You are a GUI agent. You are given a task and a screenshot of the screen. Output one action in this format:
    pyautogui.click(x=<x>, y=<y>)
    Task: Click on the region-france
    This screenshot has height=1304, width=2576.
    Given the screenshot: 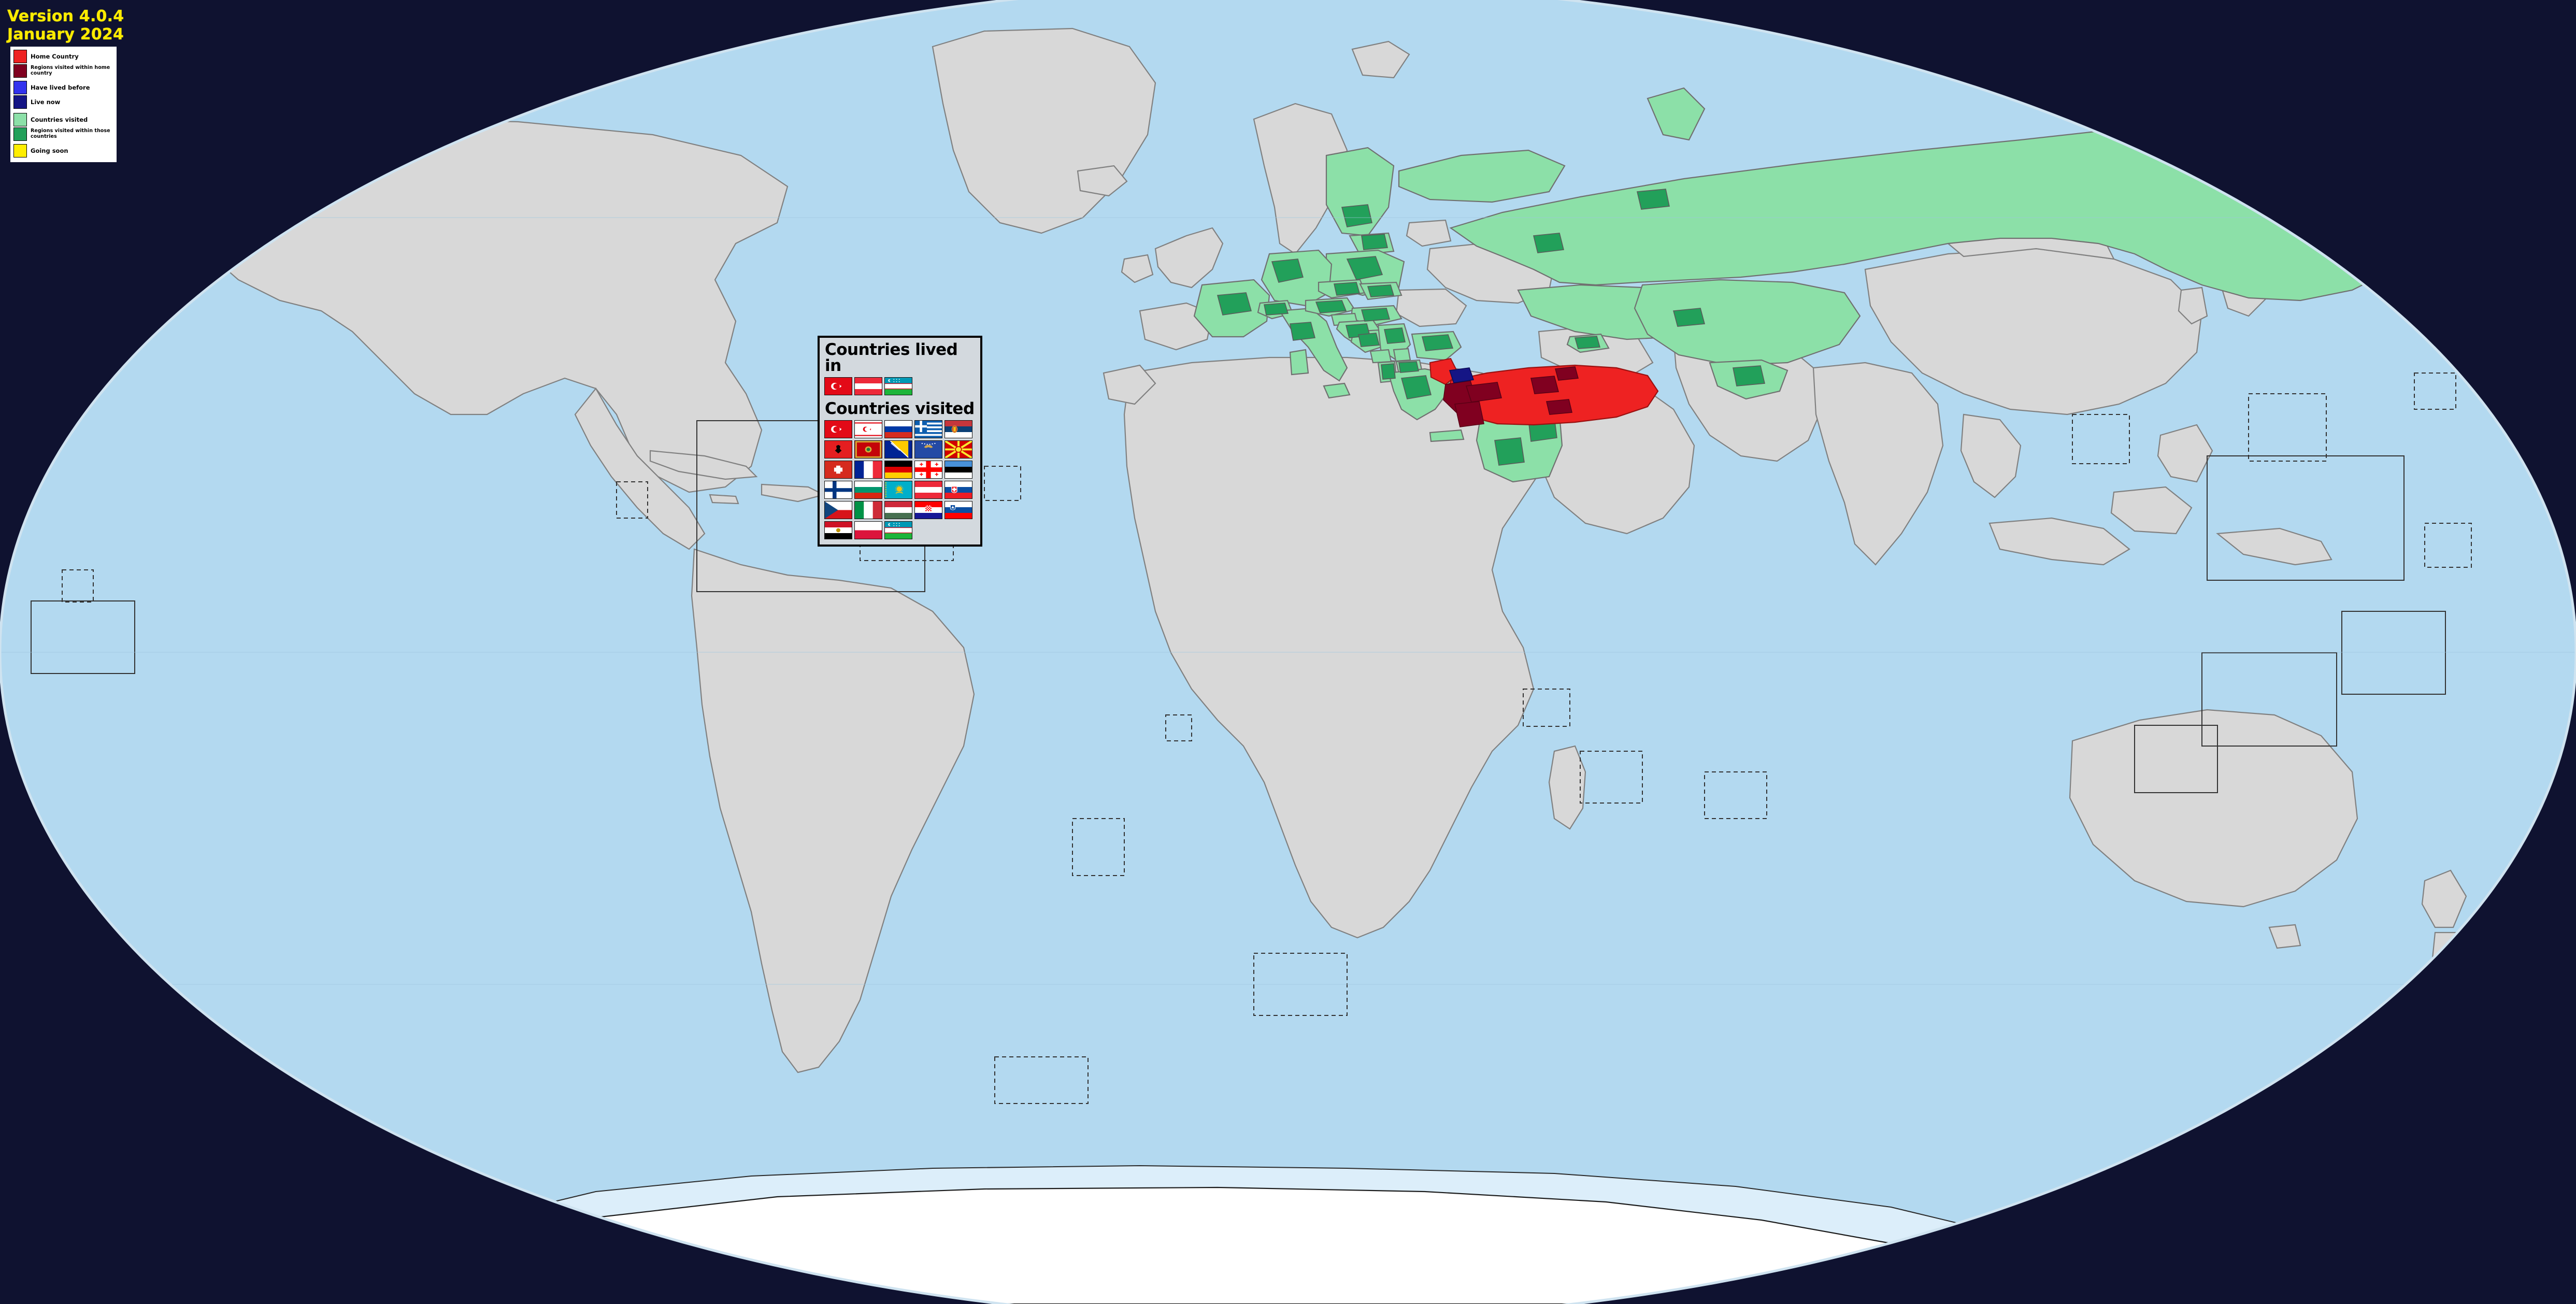 What is the action you would take?
    pyautogui.click(x=1234, y=304)
    